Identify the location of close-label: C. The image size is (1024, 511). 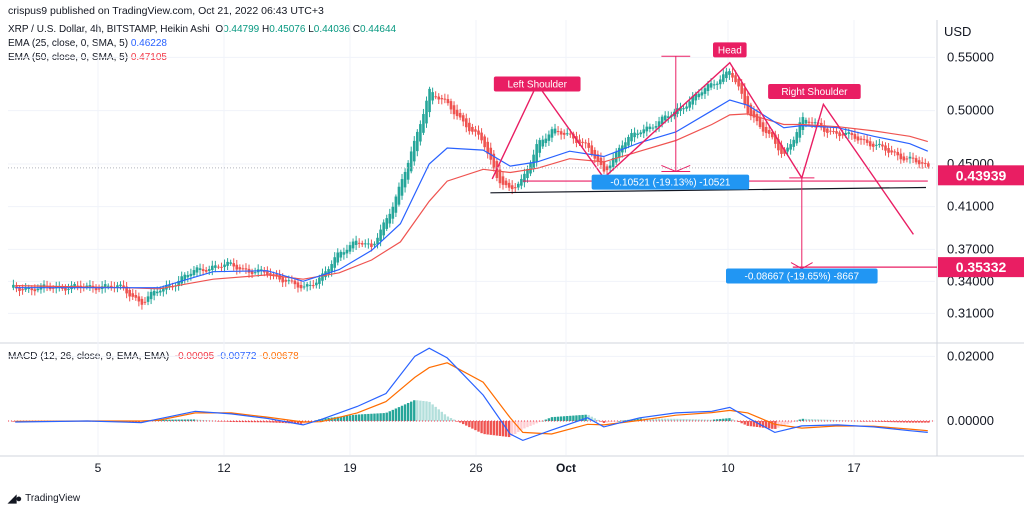
(356, 29).